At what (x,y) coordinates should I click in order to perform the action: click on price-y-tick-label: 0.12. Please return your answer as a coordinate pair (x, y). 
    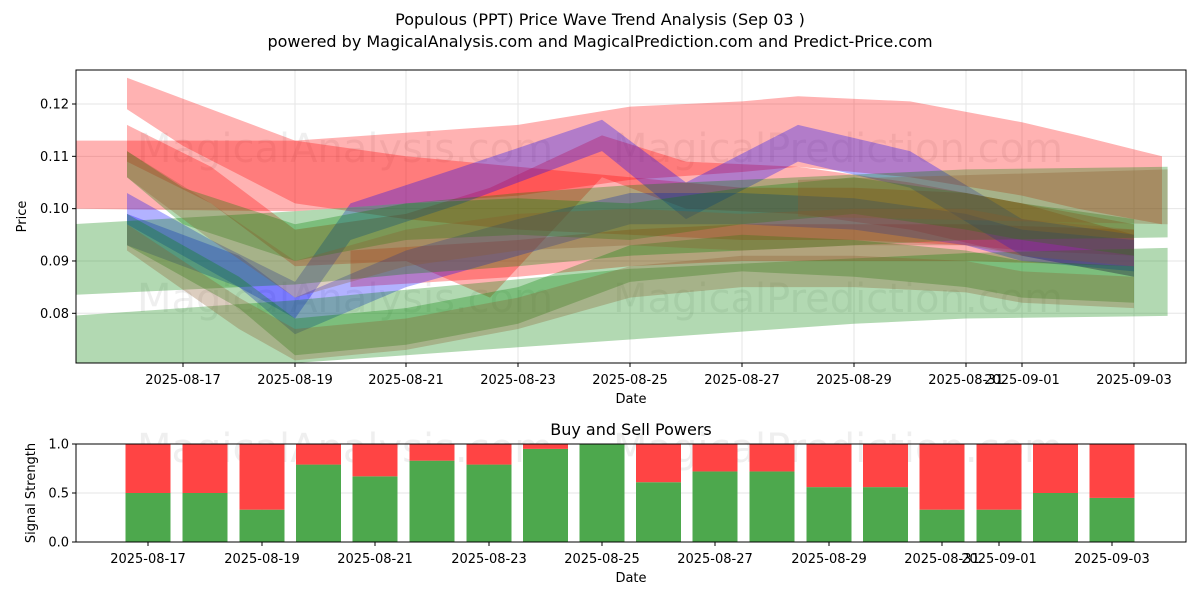
    Looking at the image, I should click on (54, 105).